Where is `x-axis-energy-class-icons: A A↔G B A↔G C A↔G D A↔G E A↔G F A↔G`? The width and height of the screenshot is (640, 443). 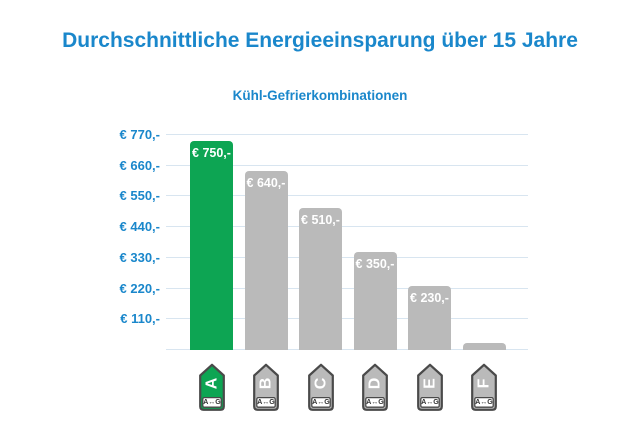 x-axis-energy-class-icons: A A↔G B A↔G C A↔G D A↔G E A↔G F A↔G is located at coordinates (347, 388).